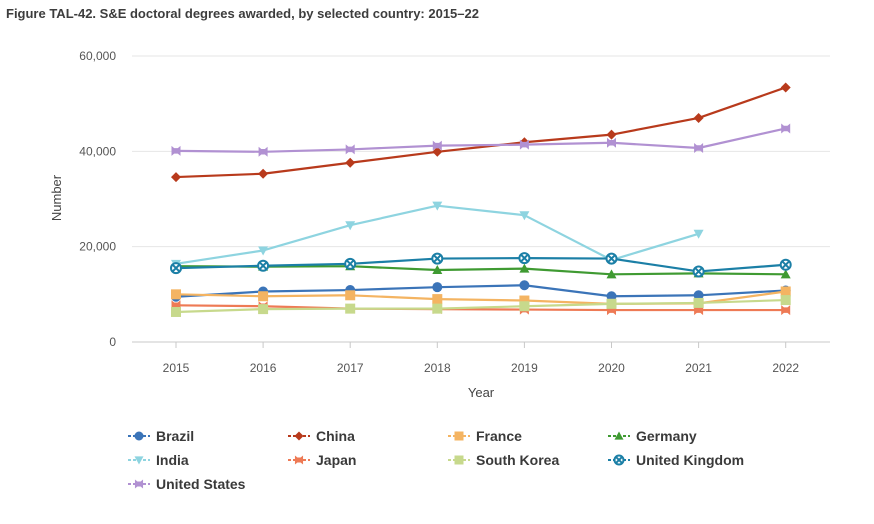 Image resolution: width=874 pixels, height=524 pixels. Describe the element at coordinates (480, 270) in the screenshot. I see `series-line-germany` at that location.